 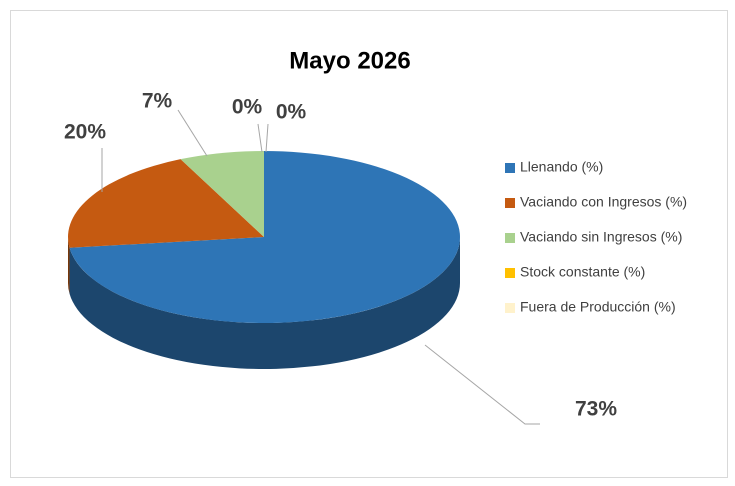 What do you see at coordinates (349, 60) in the screenshot?
I see `chart-title: Mayo 2026` at bounding box center [349, 60].